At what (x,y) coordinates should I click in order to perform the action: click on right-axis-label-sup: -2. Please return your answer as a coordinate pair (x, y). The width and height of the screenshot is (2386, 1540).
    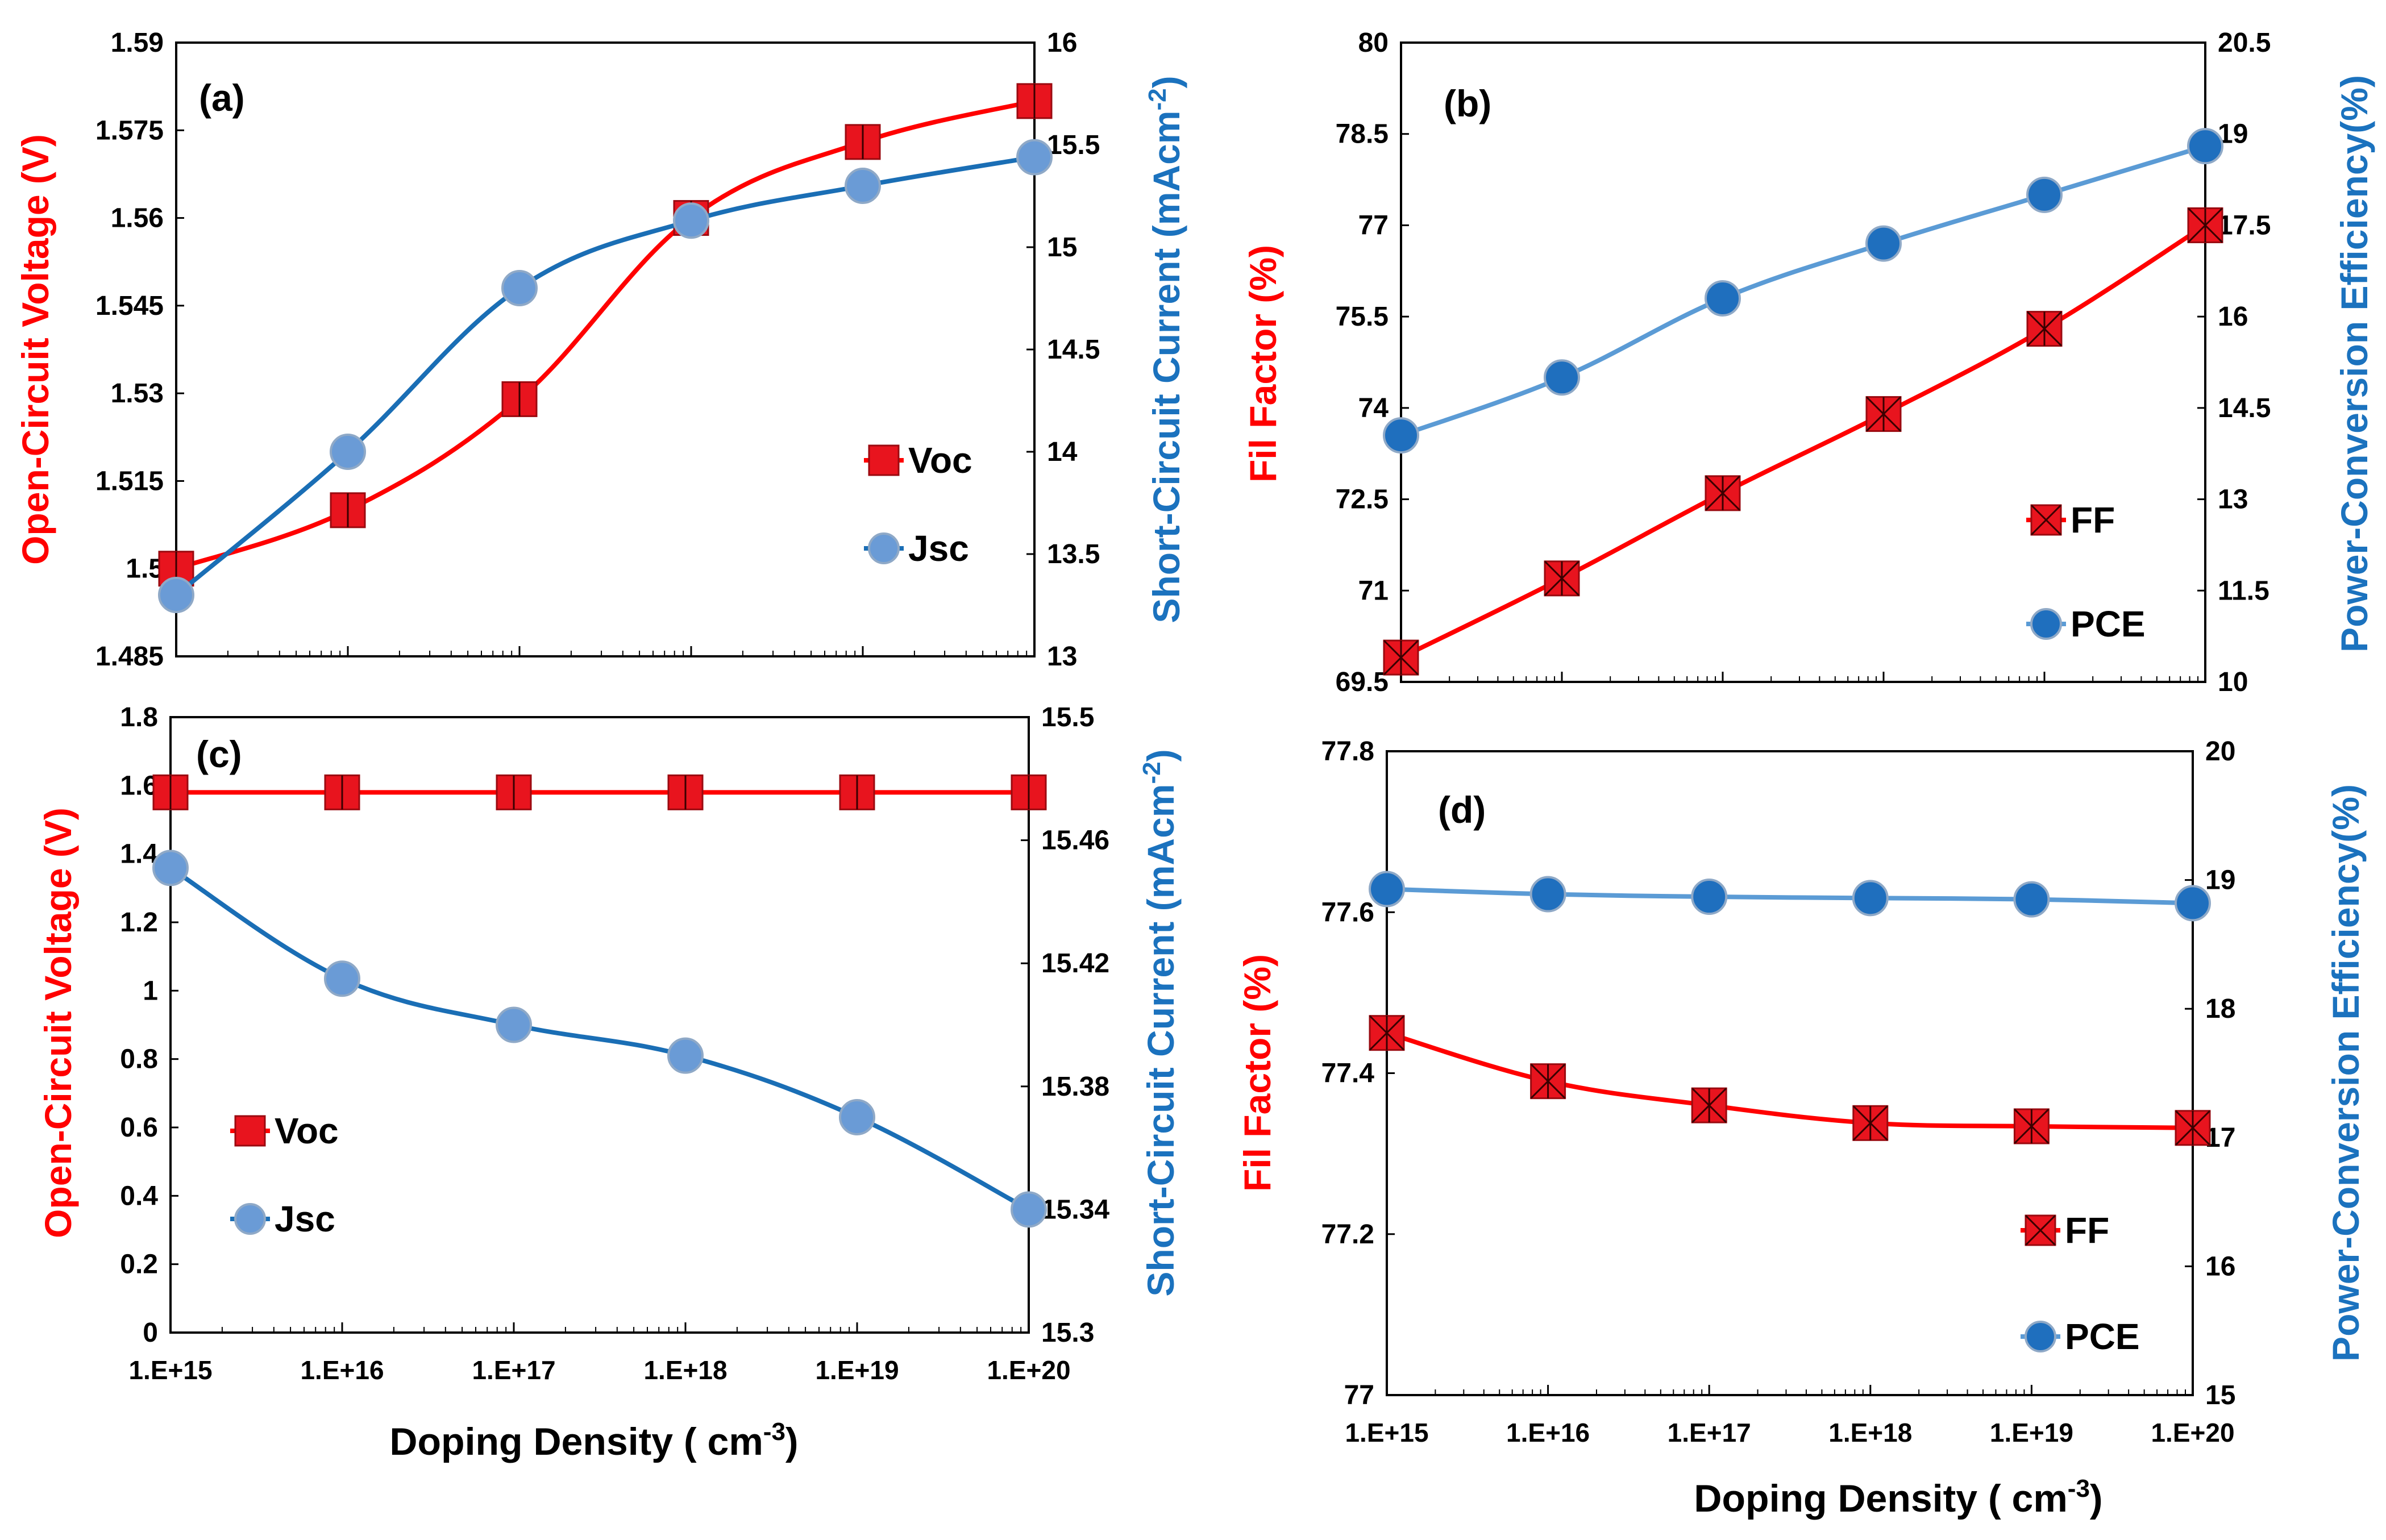
    Looking at the image, I should click on (1157, 99).